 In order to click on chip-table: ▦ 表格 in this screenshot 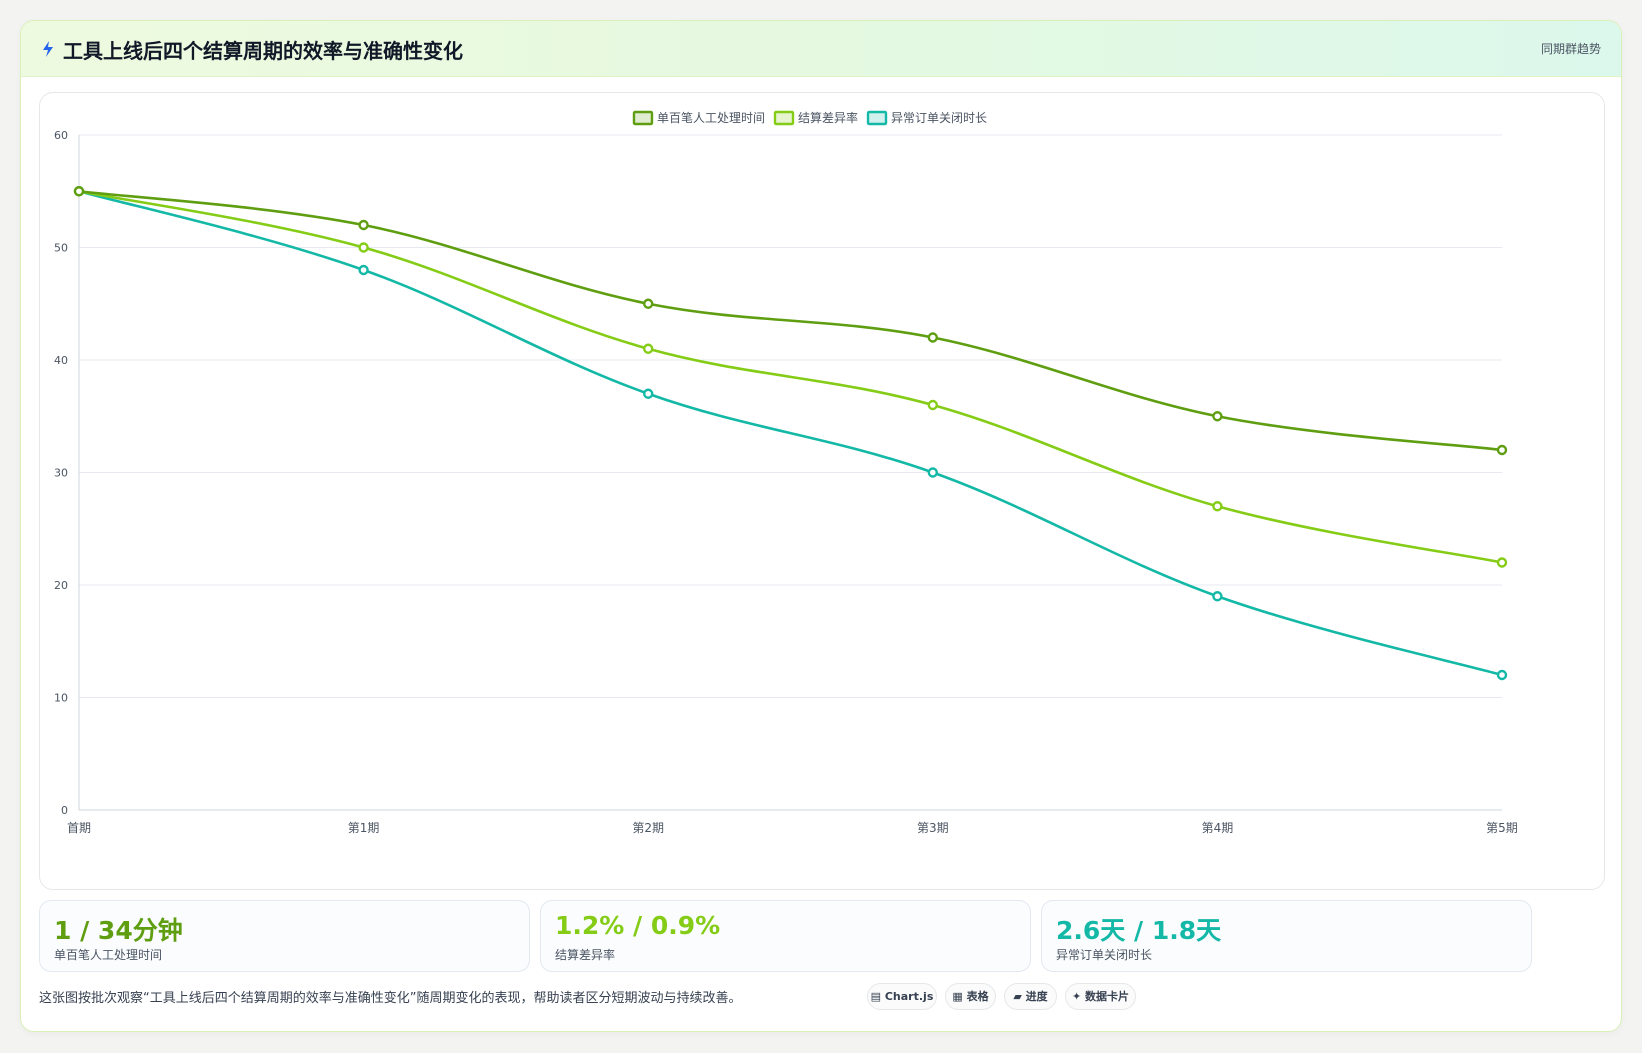, I will do `click(970, 996)`.